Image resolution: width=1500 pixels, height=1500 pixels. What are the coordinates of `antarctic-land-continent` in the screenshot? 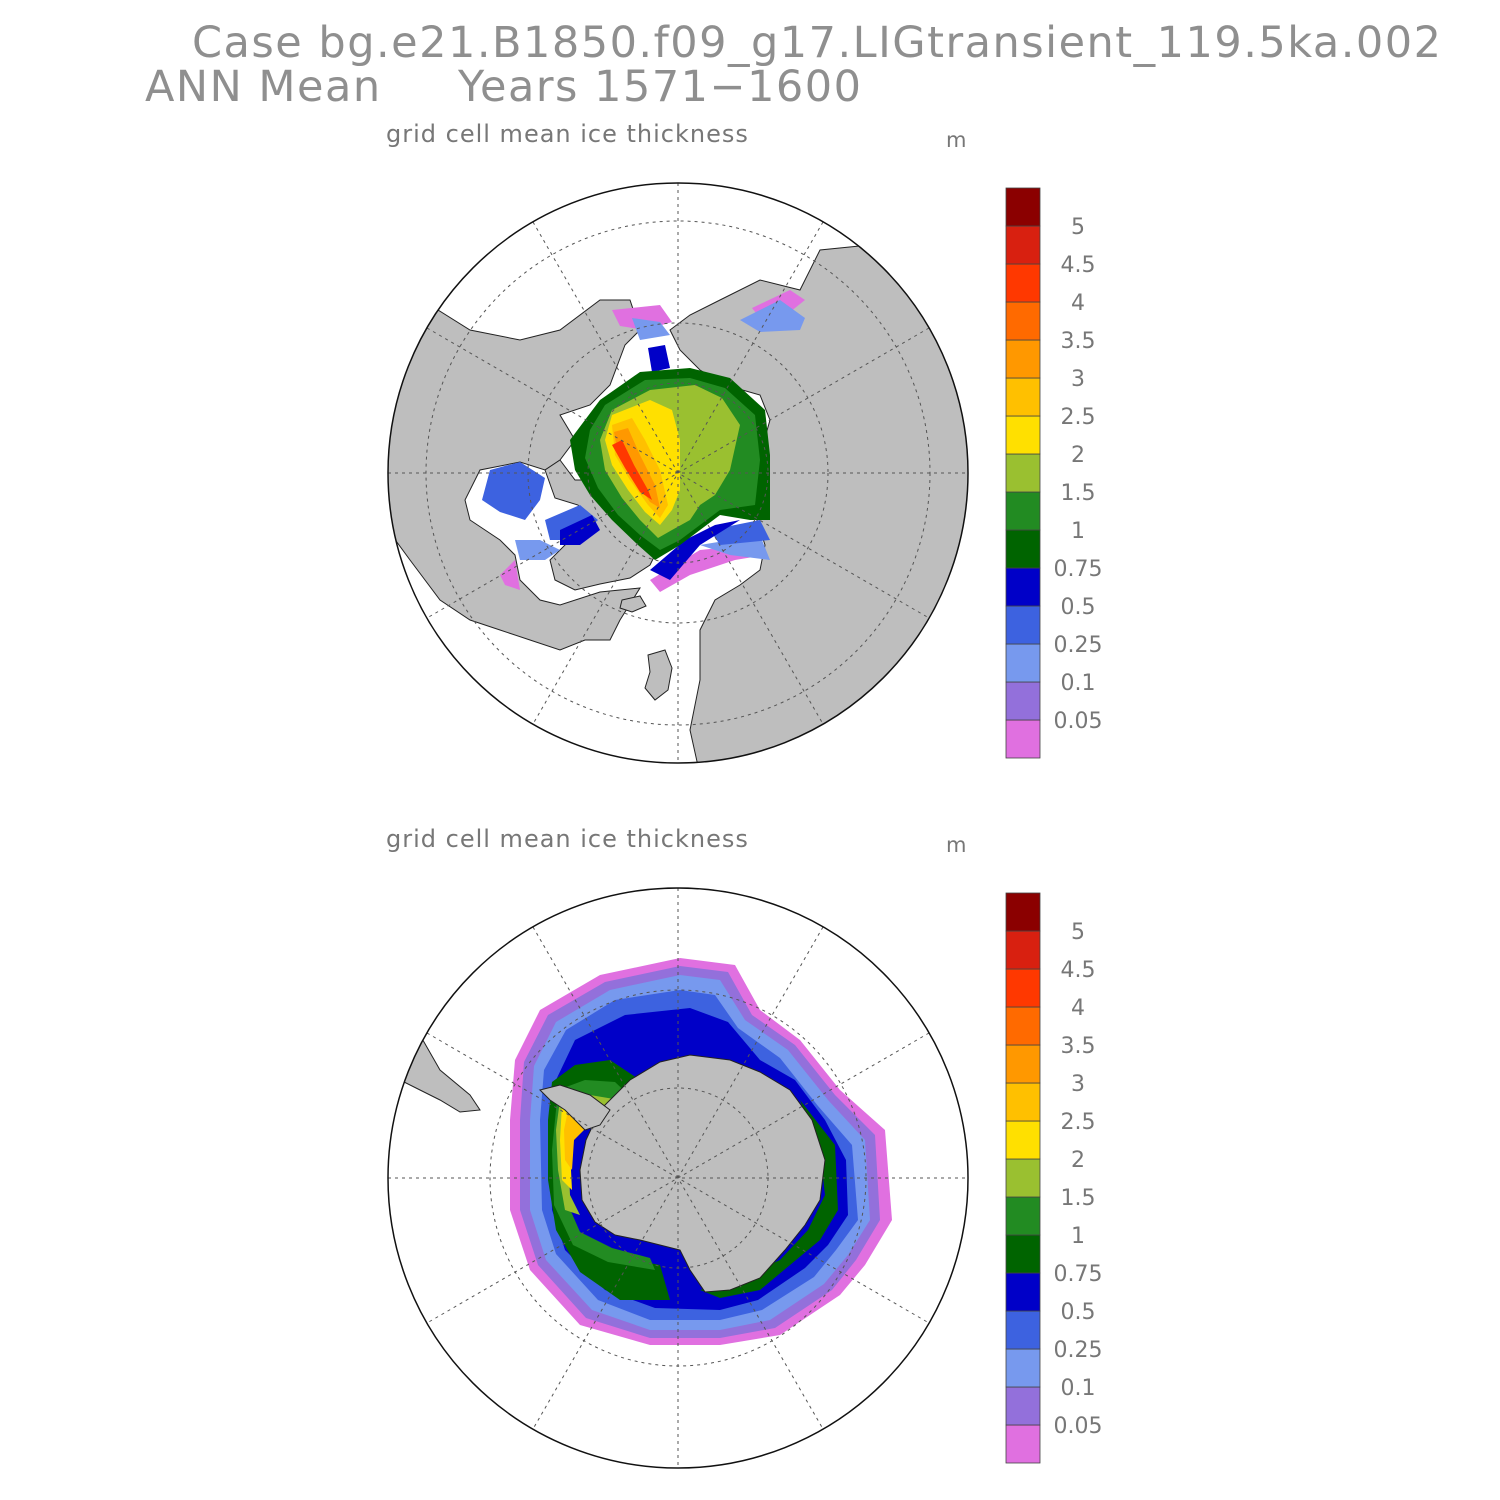 It's located at (702, 1173).